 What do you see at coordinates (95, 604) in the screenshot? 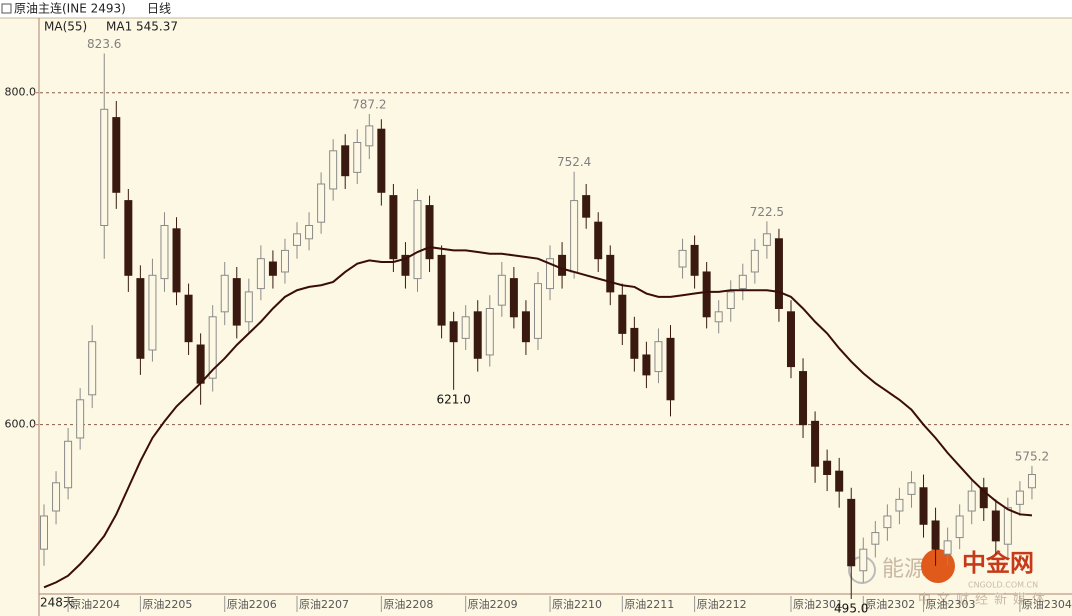
I see `x-tick-label: 原油2204` at bounding box center [95, 604].